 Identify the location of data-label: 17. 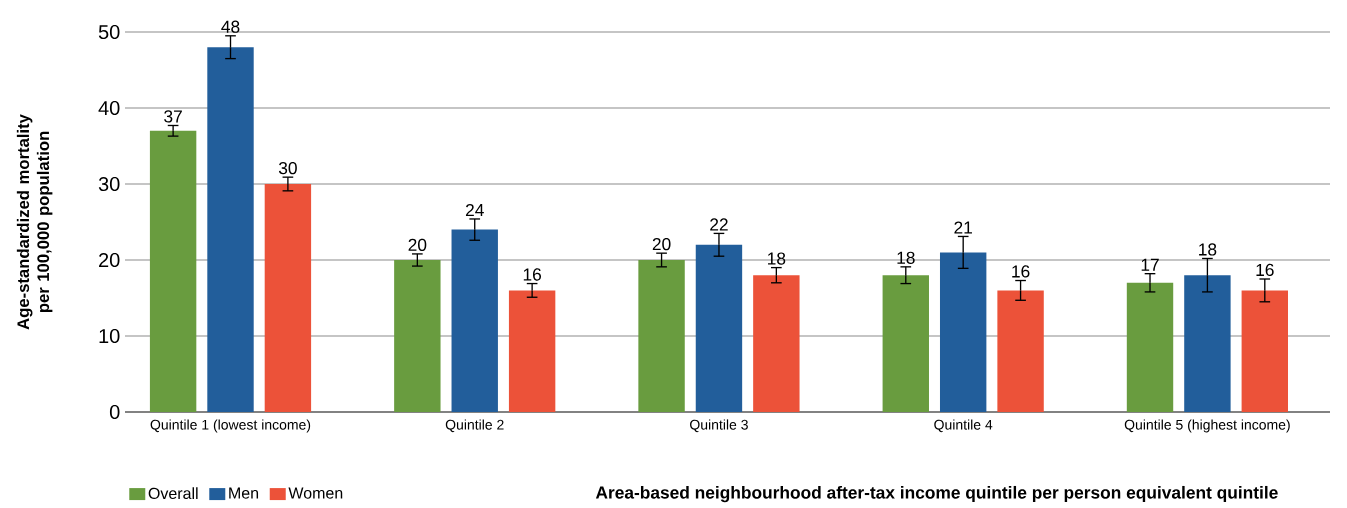
(1150, 264).